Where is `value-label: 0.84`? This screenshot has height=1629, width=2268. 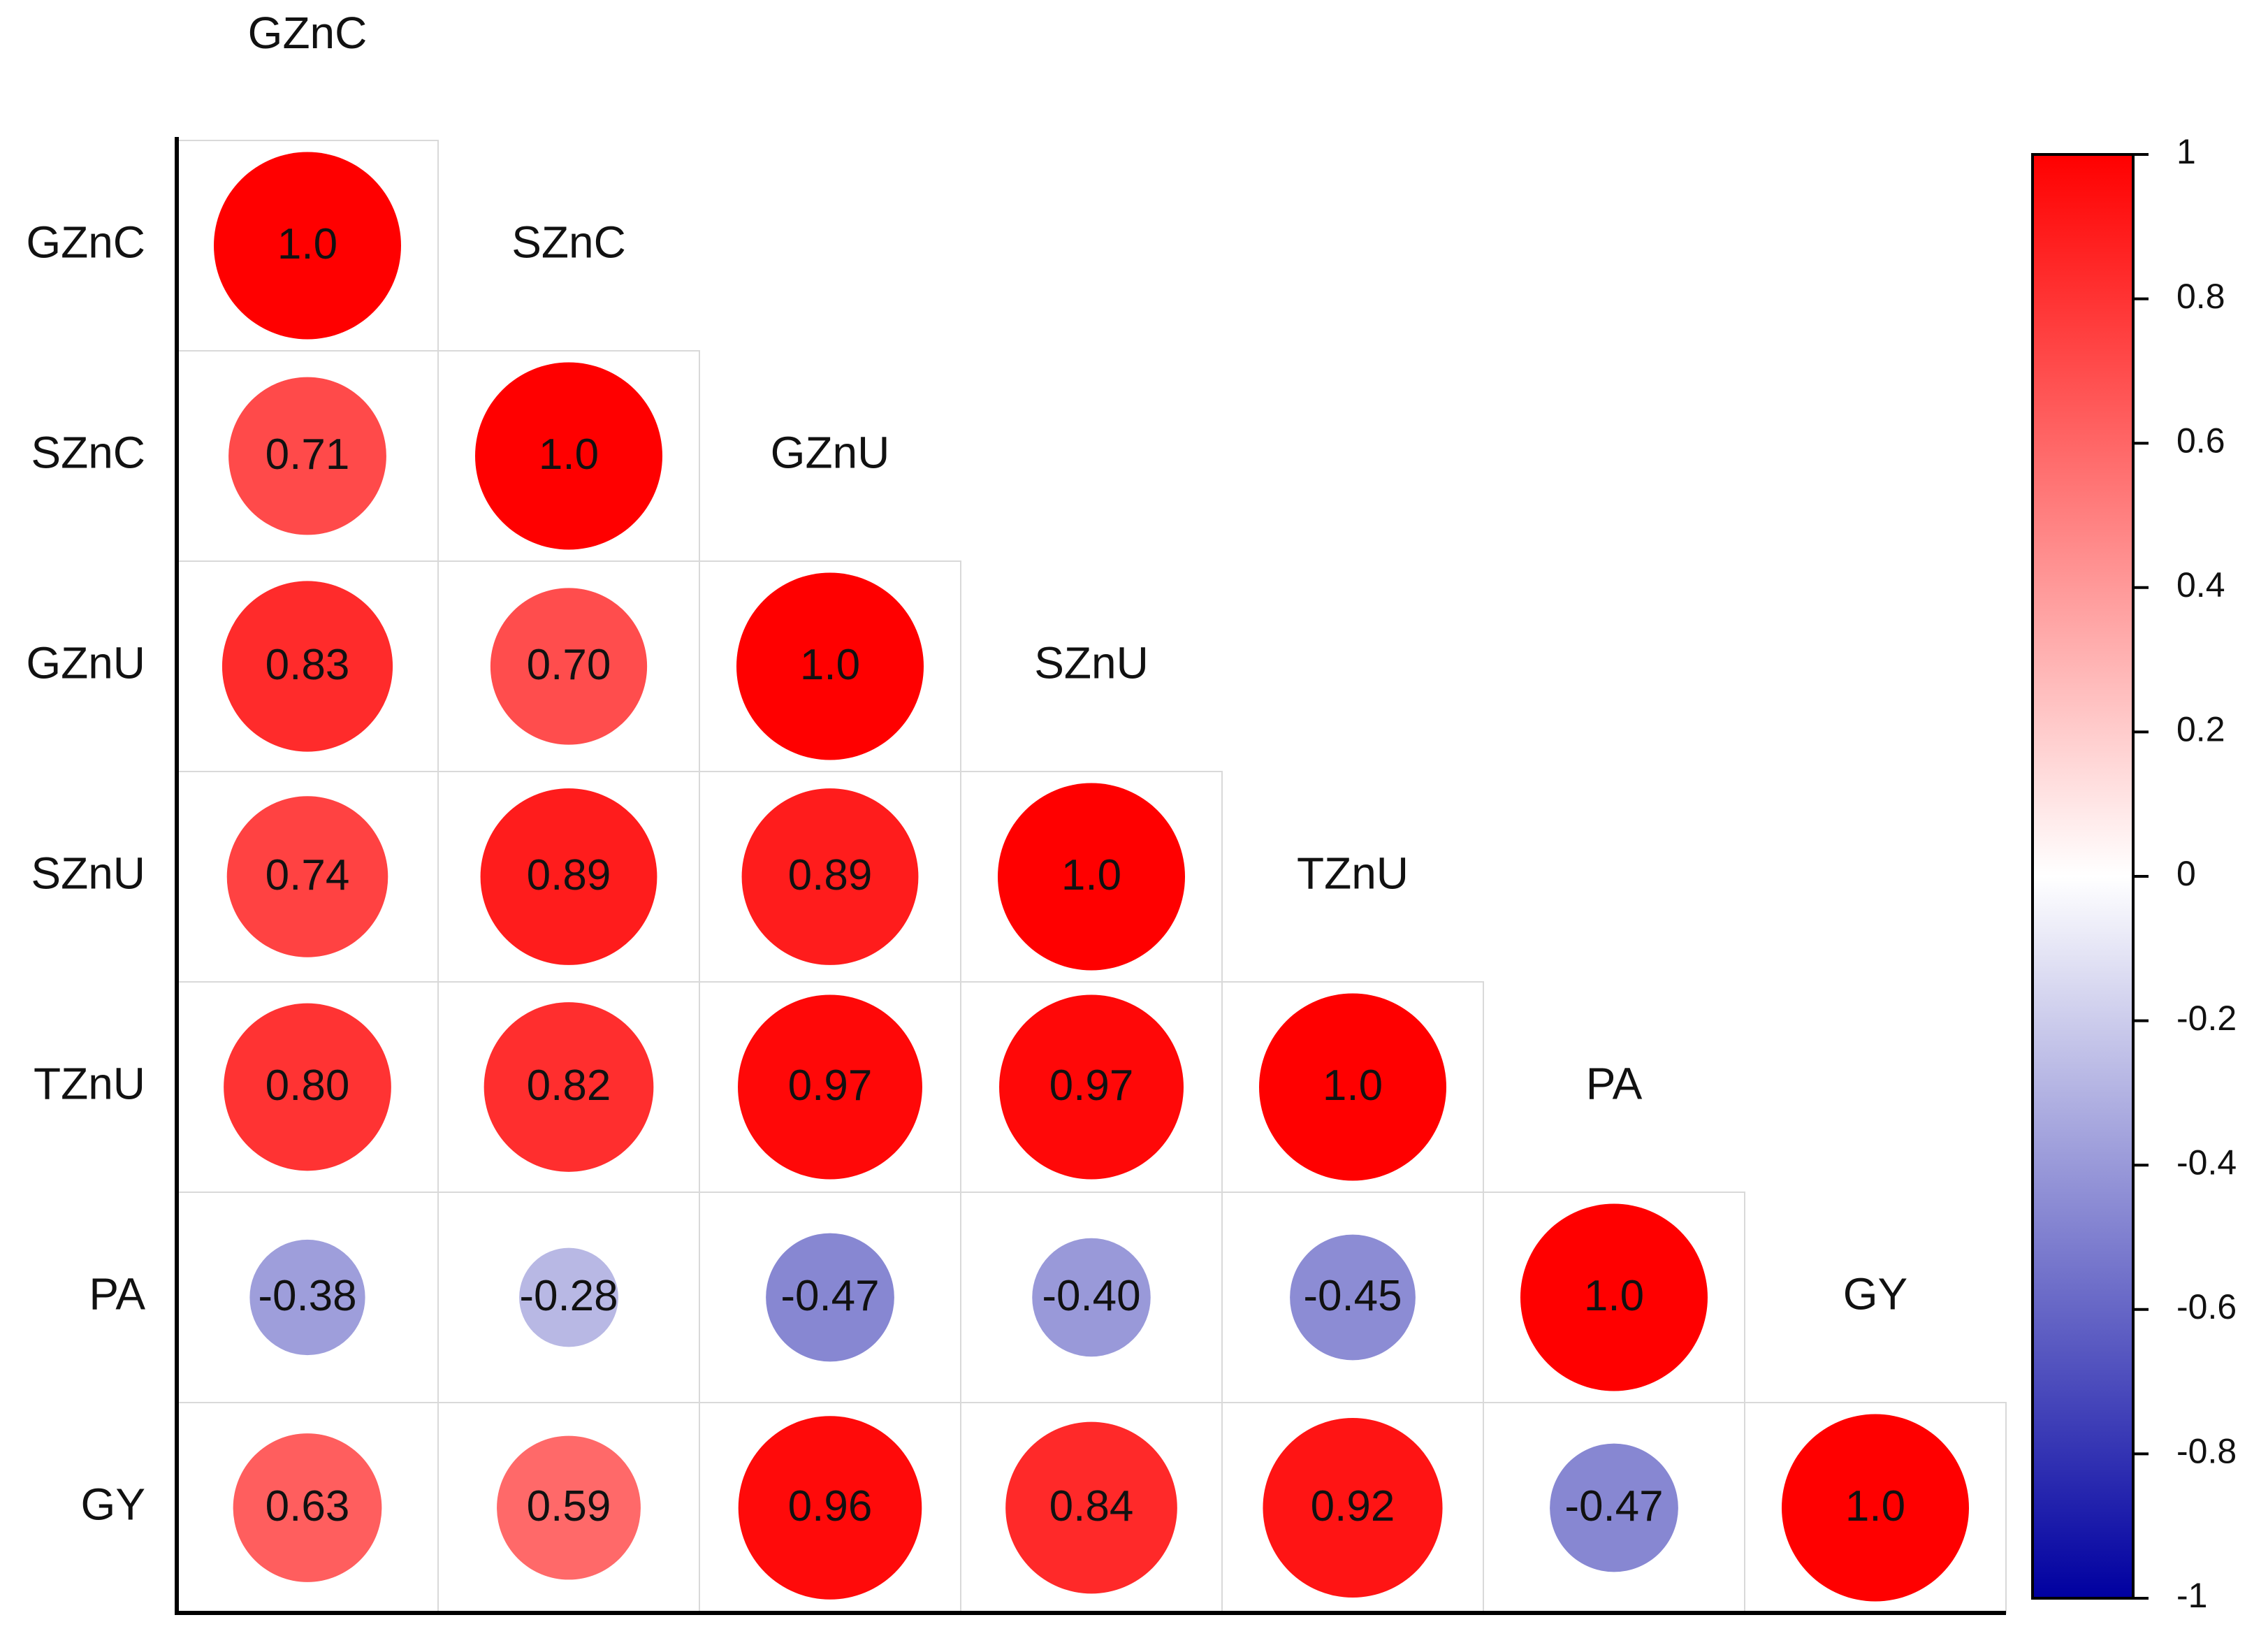 value-label: 0.84 is located at coordinates (1091, 1506).